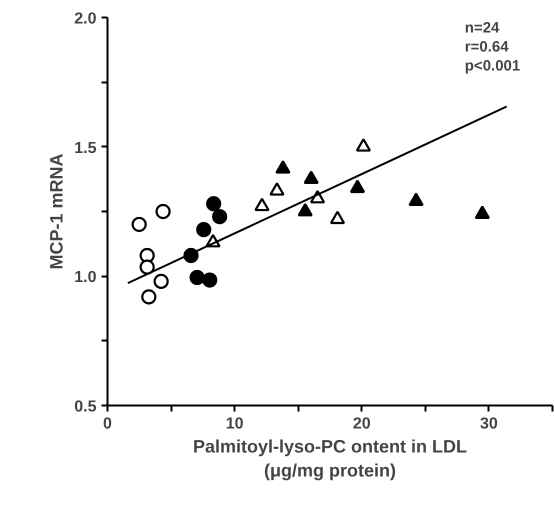 The width and height of the screenshot is (554, 523). I want to click on x-tick-label: 10, so click(235, 424).